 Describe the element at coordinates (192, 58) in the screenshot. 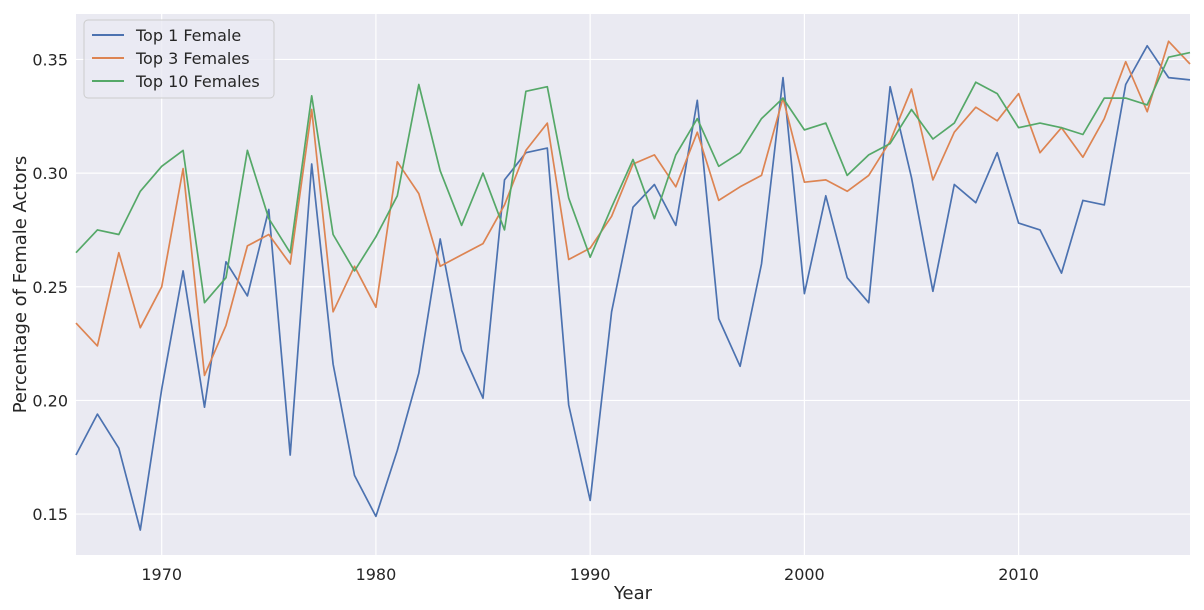

I see `legend-label: Top 3 Females` at that location.